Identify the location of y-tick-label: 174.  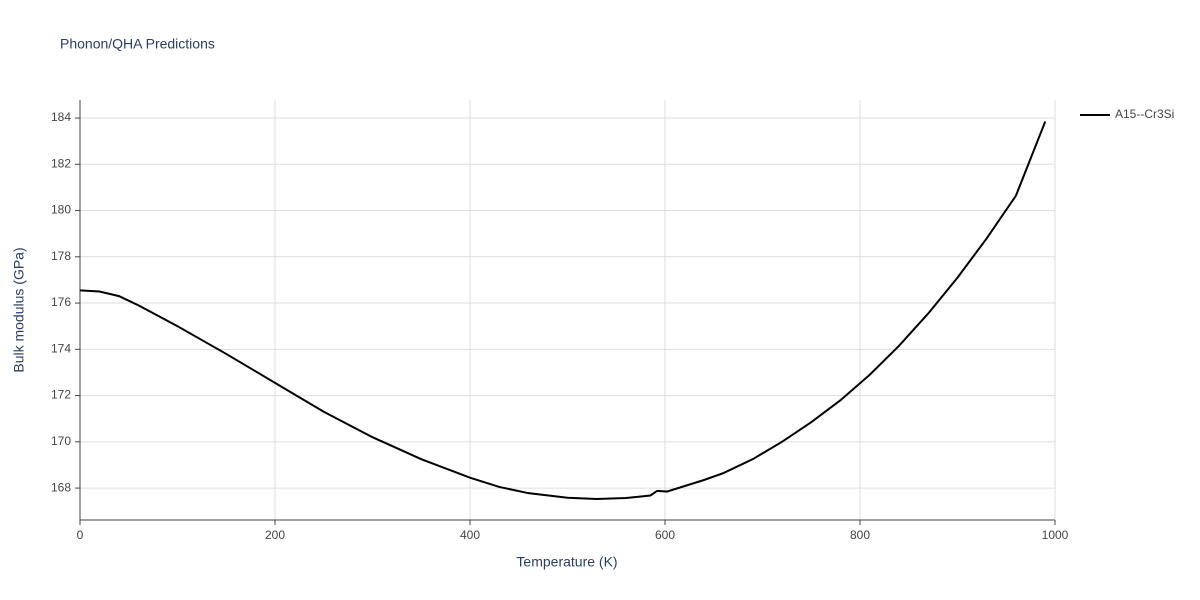
(61, 348).